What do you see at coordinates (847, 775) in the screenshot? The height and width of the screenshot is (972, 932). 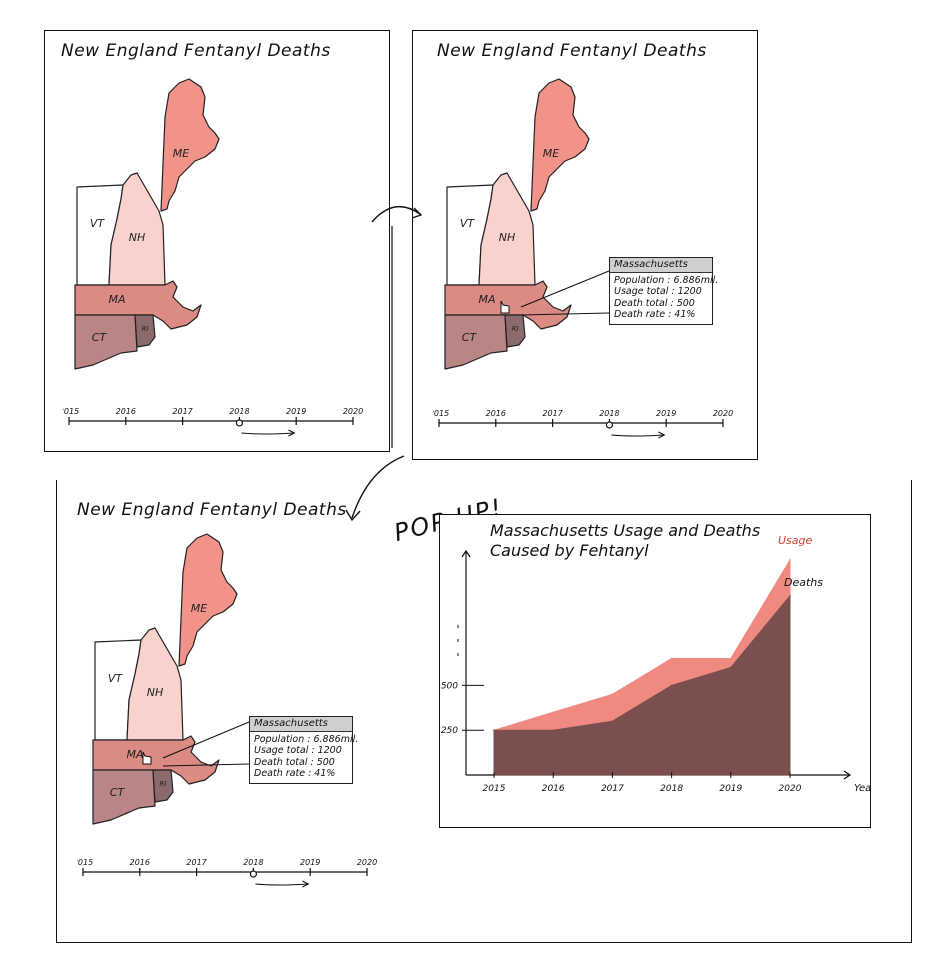 I see `x-axis-arrow-icon` at bounding box center [847, 775].